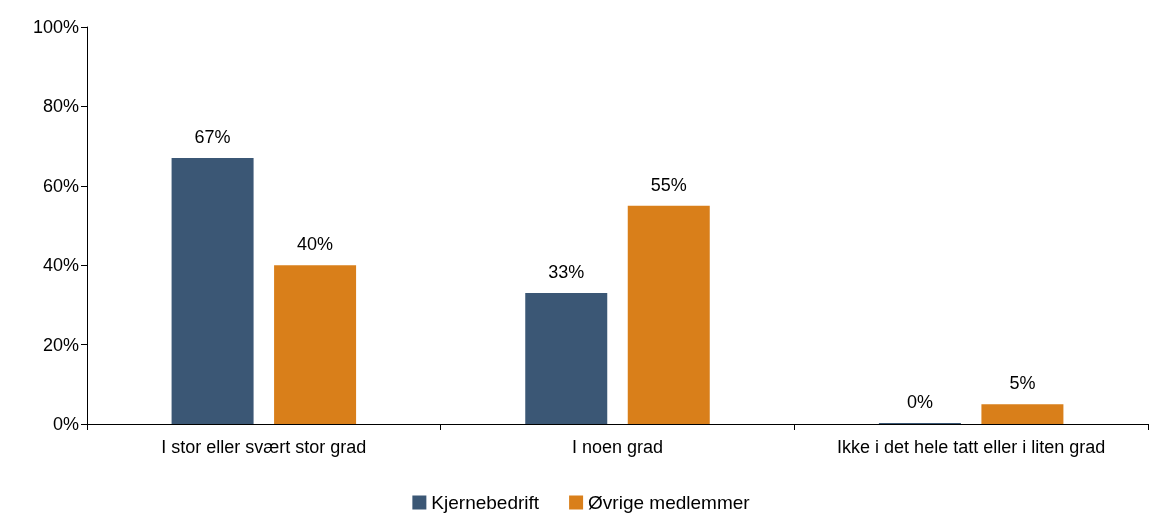  Describe the element at coordinates (55, 27) in the screenshot. I see `y-tick-label: 100%` at that location.